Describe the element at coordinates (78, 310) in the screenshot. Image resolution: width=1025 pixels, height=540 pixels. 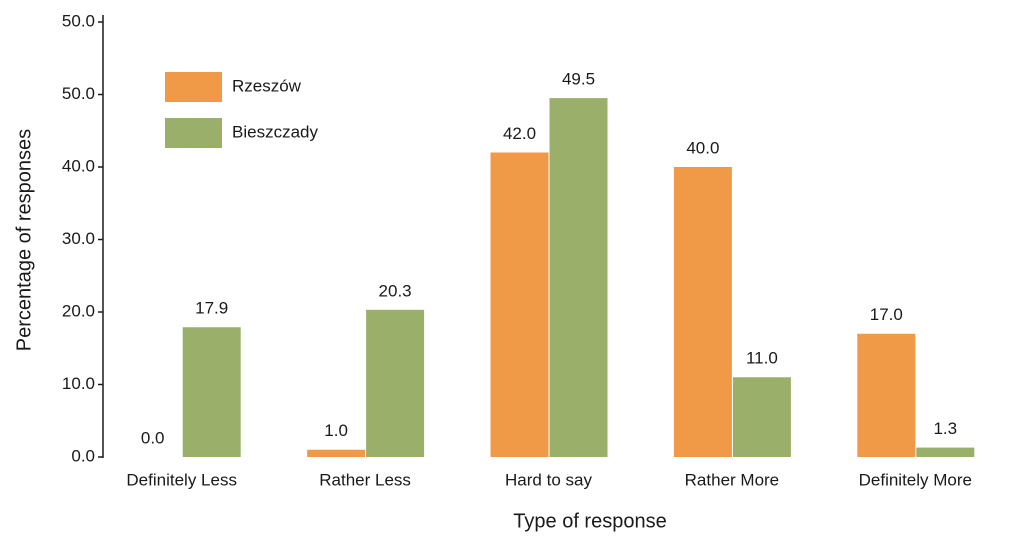
I see `y-tick-label: 20.0` at that location.